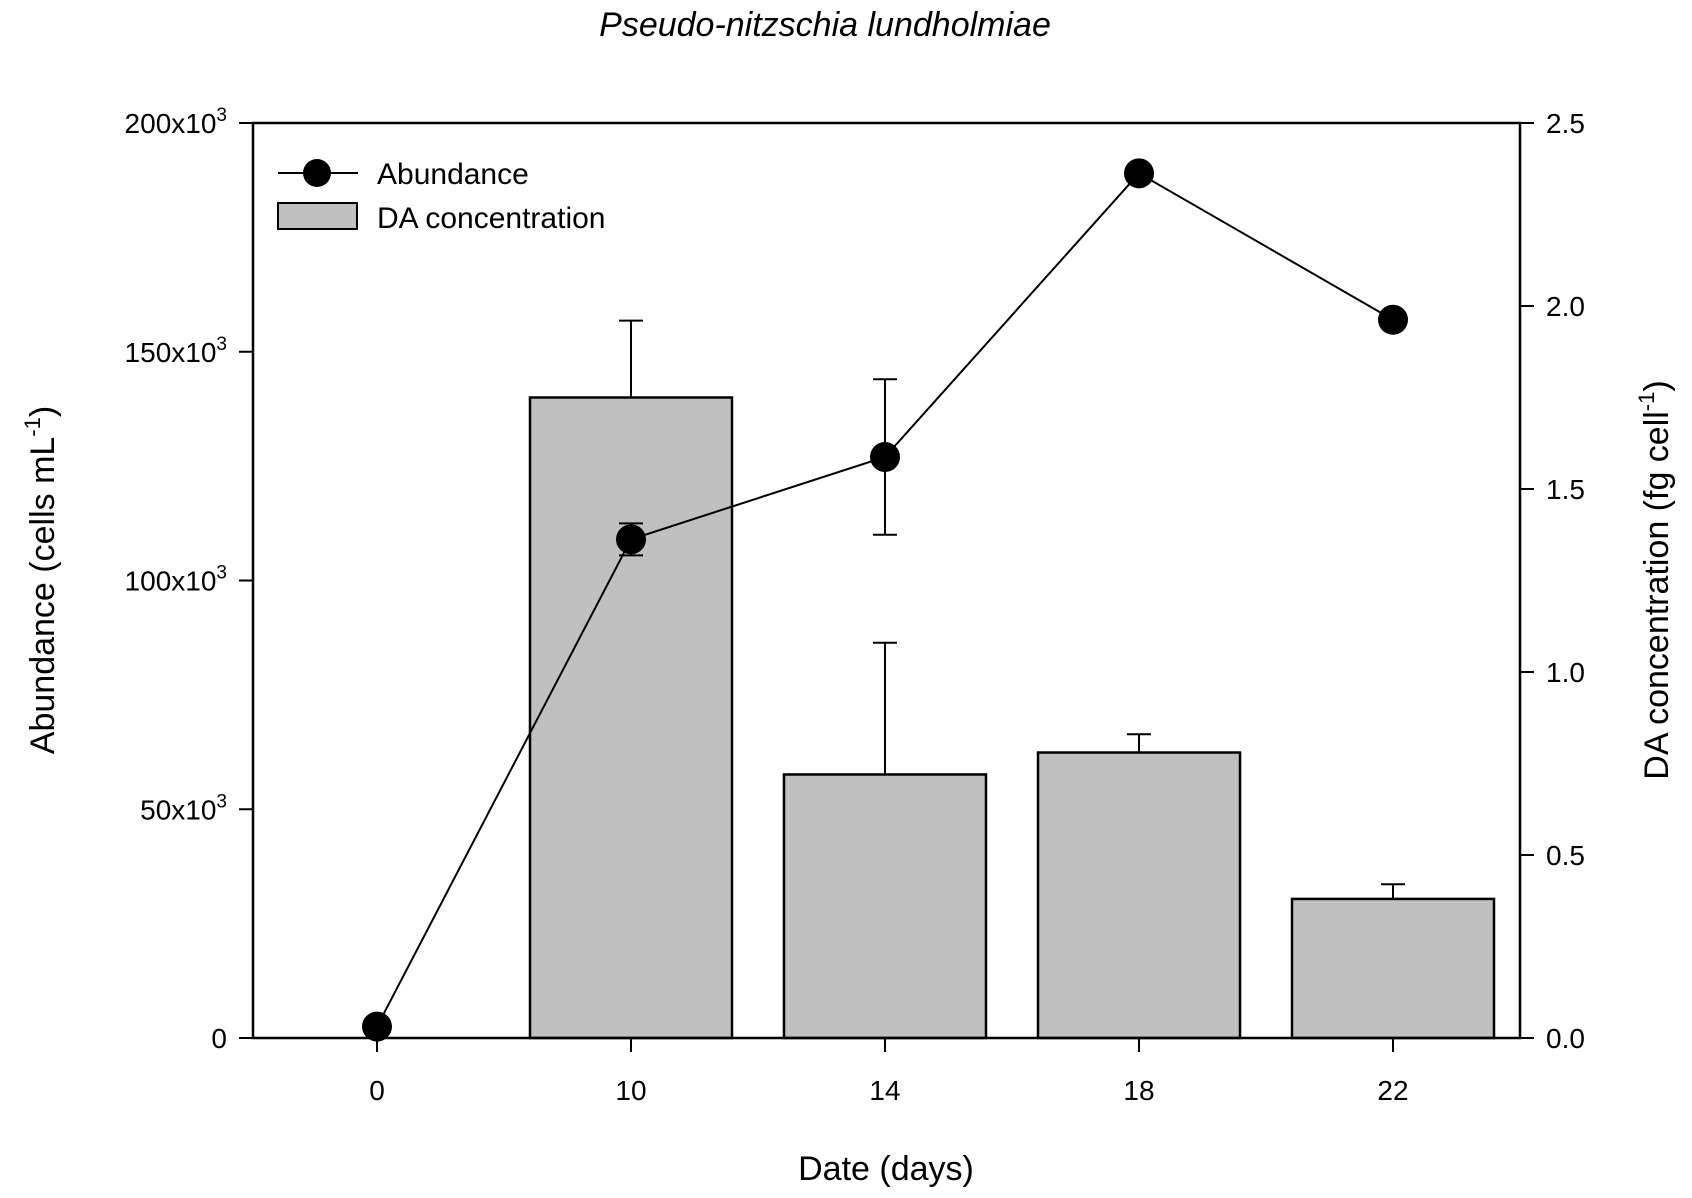  I want to click on left-axis-title-main: Abundance (cells mL, so click(43, 596).